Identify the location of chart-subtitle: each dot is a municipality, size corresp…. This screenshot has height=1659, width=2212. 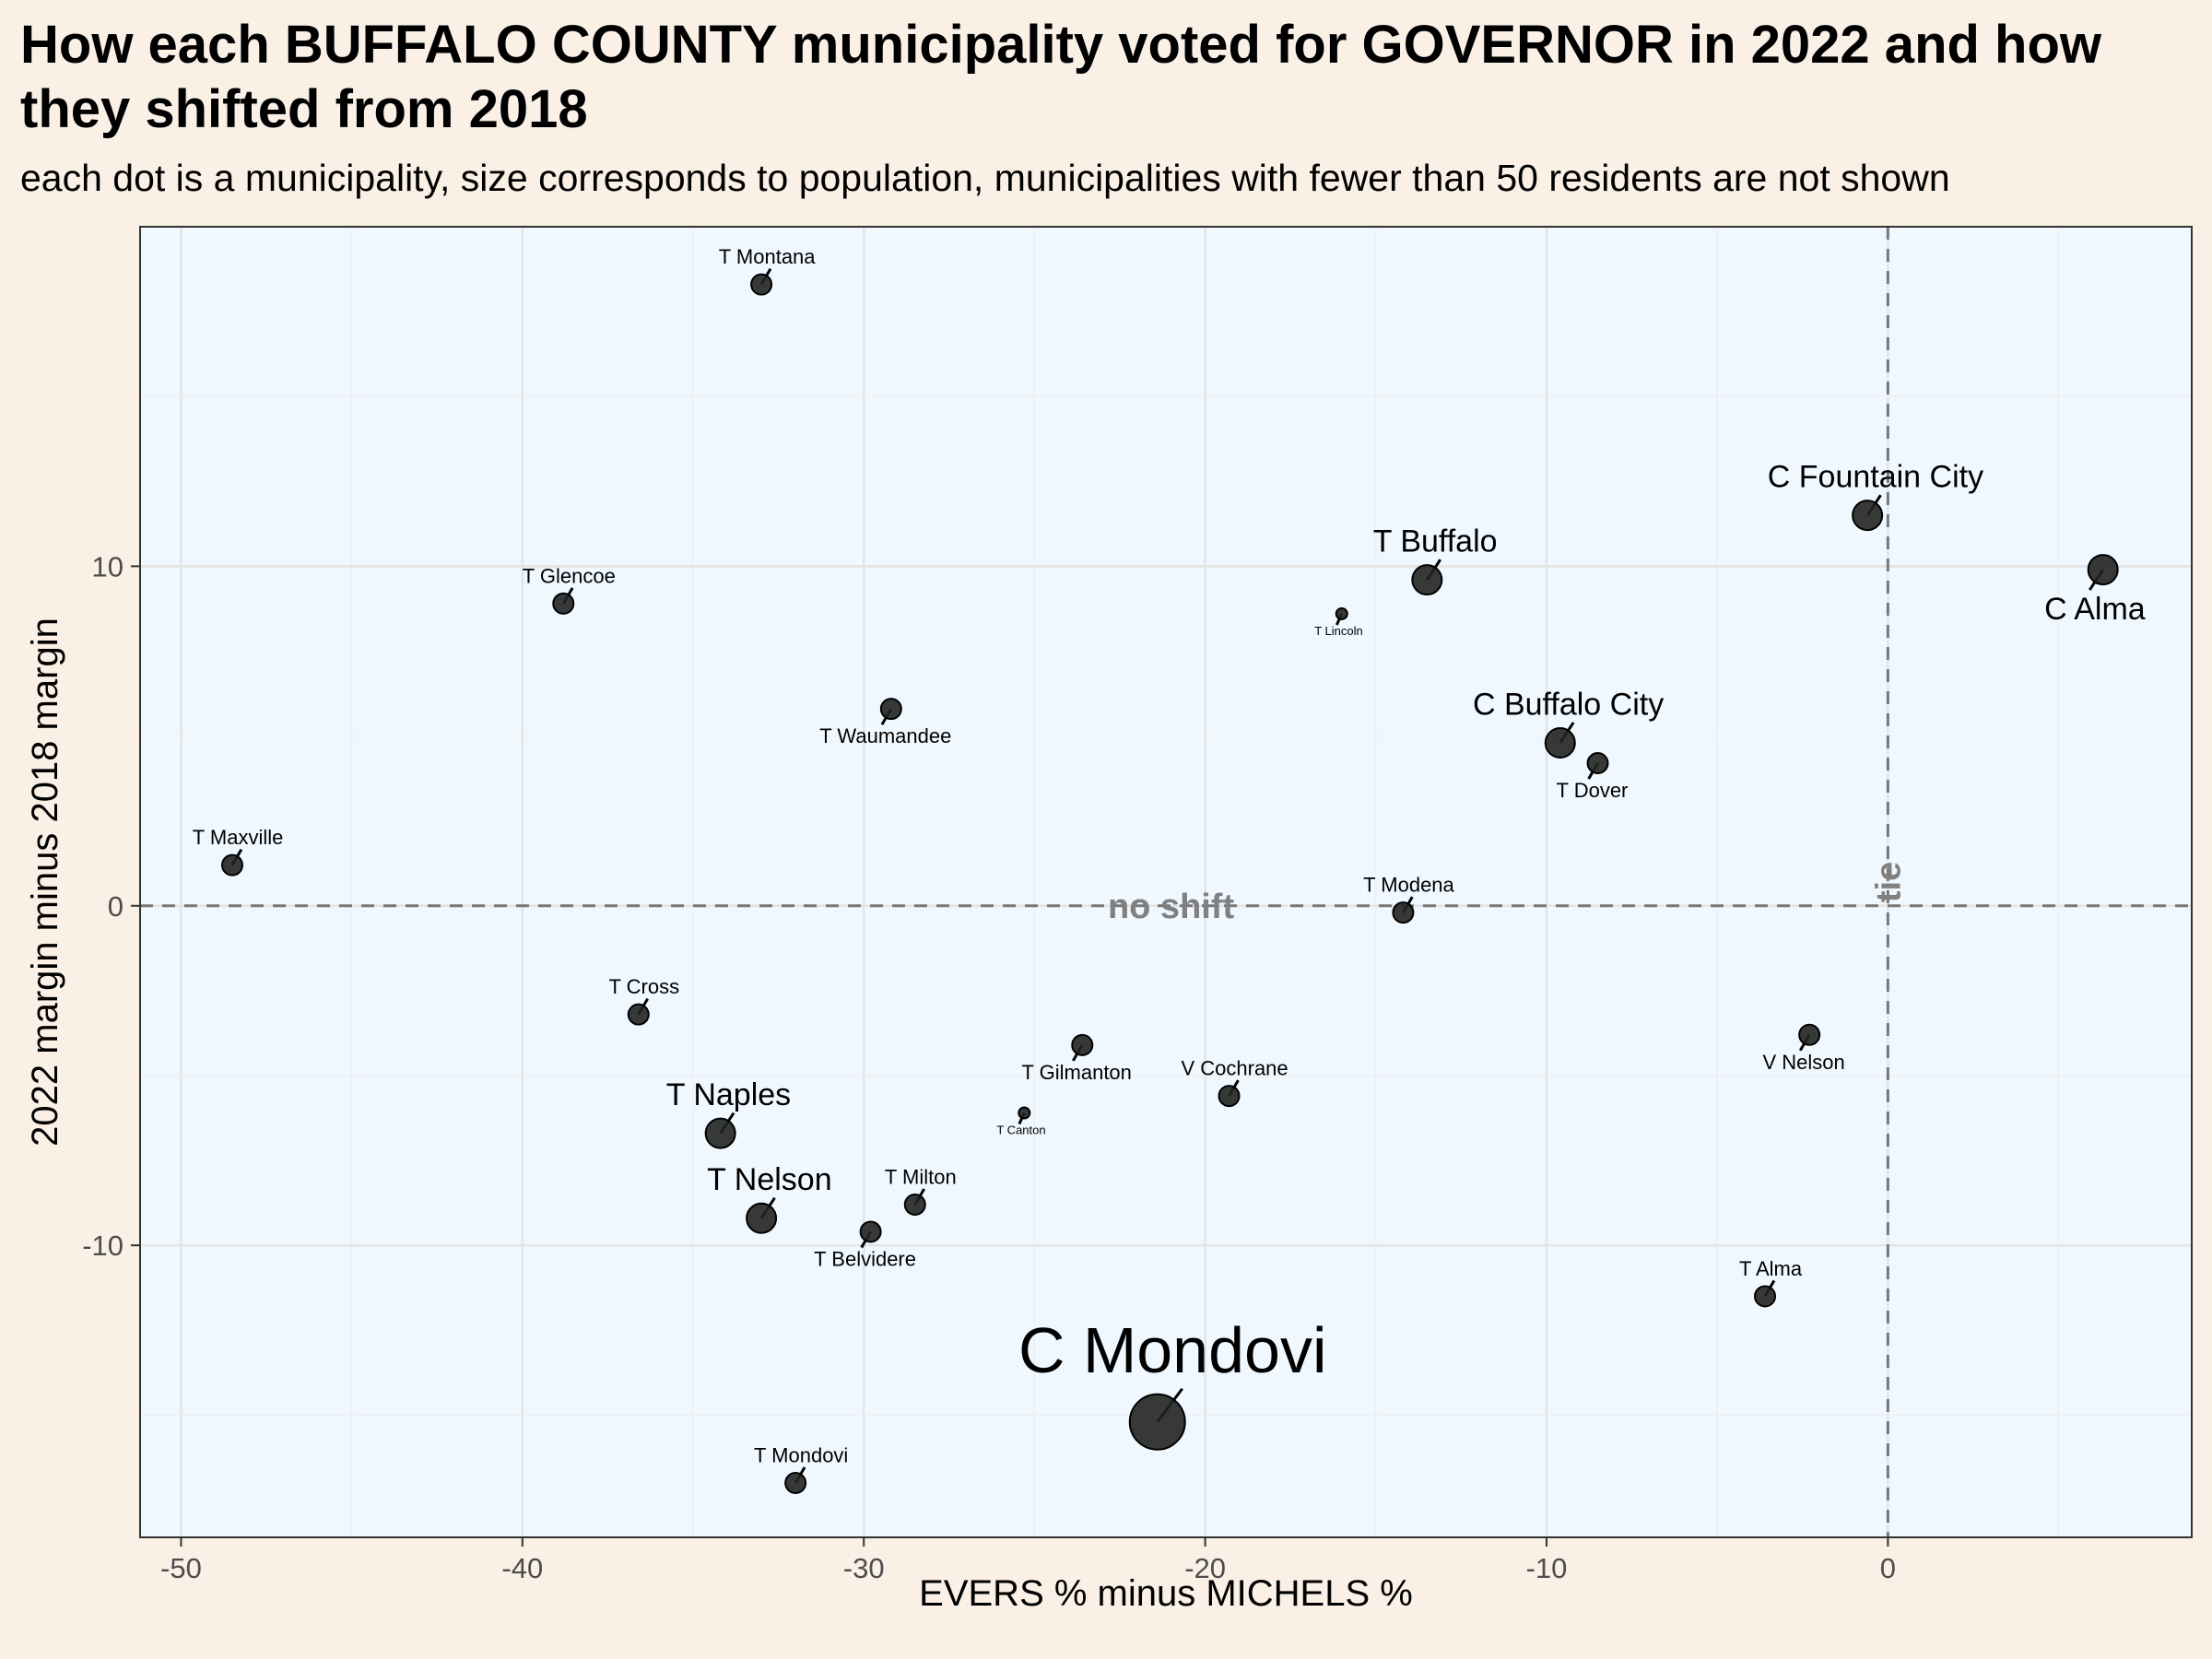
(985, 178).